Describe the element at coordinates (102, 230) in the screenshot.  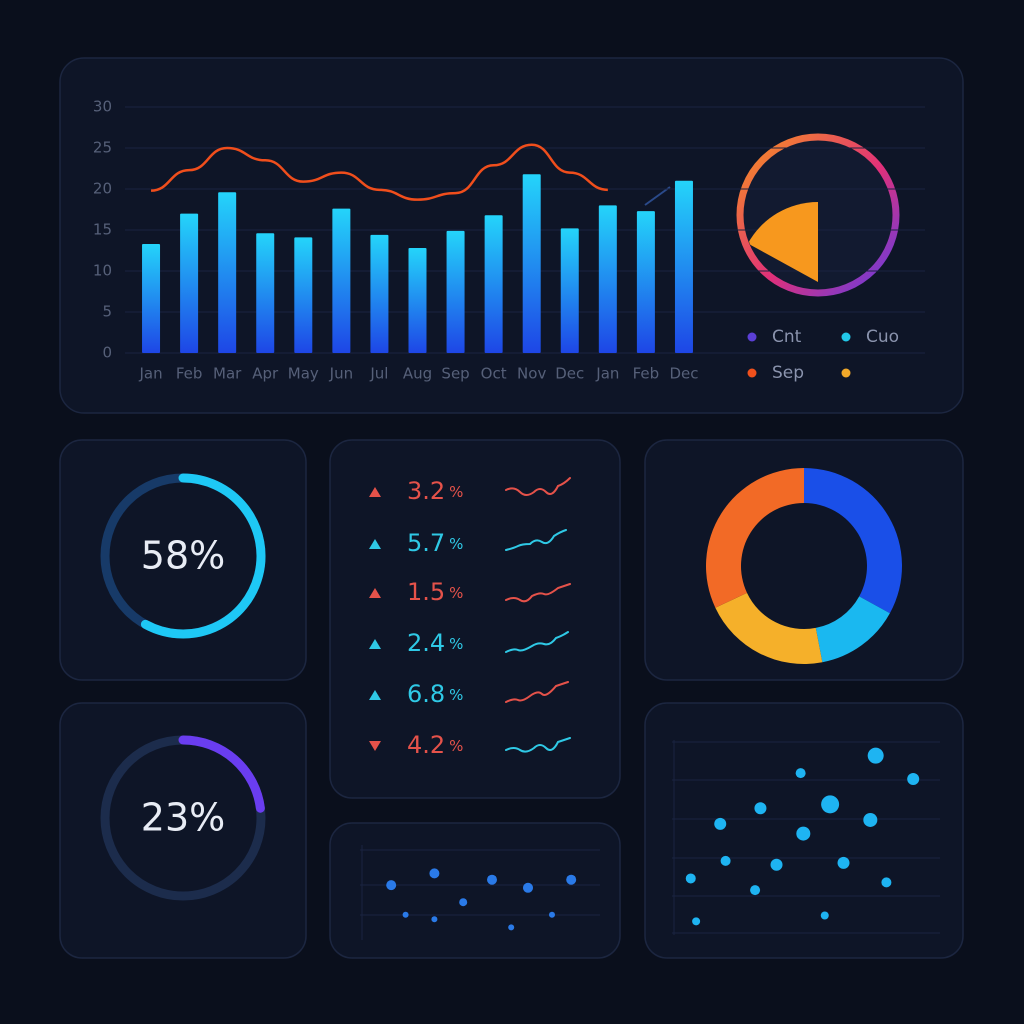
I see `y-tick-label: 15` at that location.